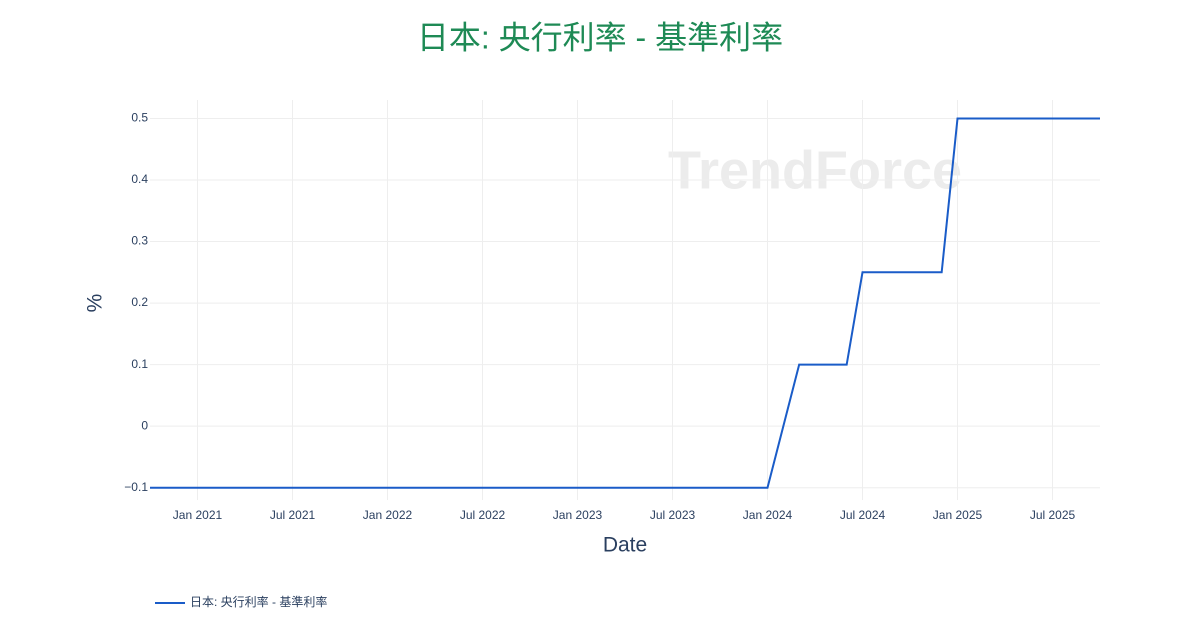  What do you see at coordinates (139, 302) in the screenshot?
I see `y-tick-label: 0.2` at bounding box center [139, 302].